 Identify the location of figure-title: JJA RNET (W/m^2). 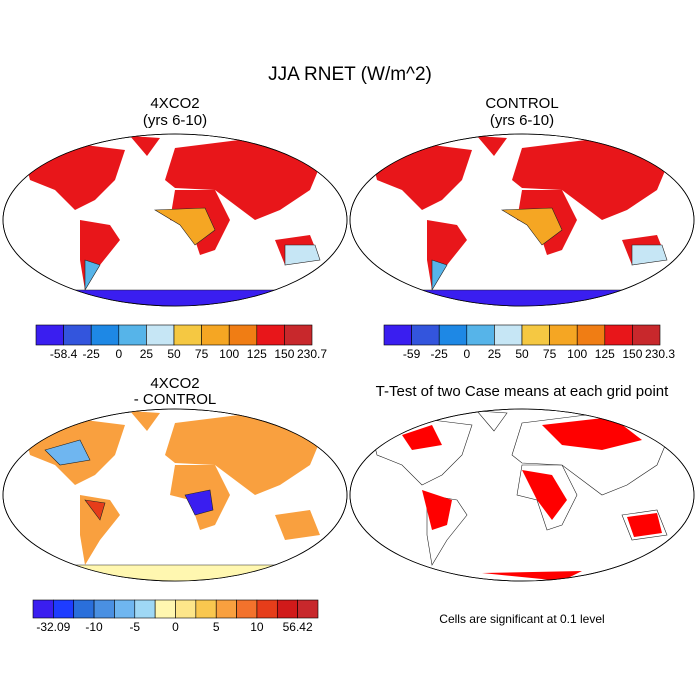
(350, 74).